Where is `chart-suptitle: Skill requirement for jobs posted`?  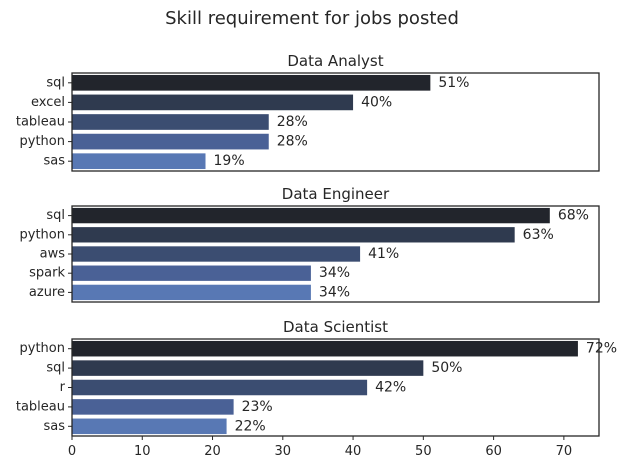
chart-suptitle: Skill requirement for jobs posted is located at coordinates (312, 18).